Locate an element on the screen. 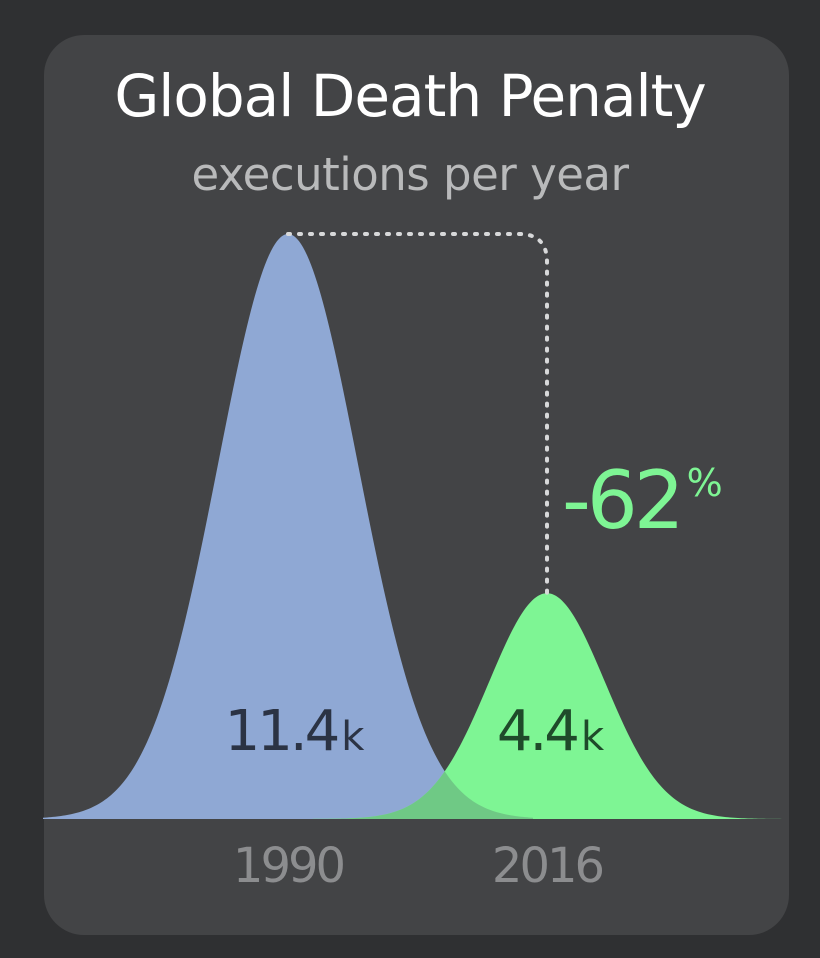 Image resolution: width=820 pixels, height=958 pixels. x-tick-label-2016: 2016 is located at coordinates (547, 866).